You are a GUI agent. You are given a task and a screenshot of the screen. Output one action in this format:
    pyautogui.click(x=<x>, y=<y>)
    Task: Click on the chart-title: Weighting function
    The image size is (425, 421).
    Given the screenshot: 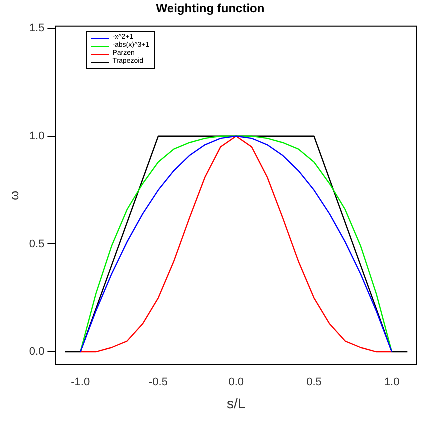 What is the action you would take?
    pyautogui.click(x=210, y=9)
    